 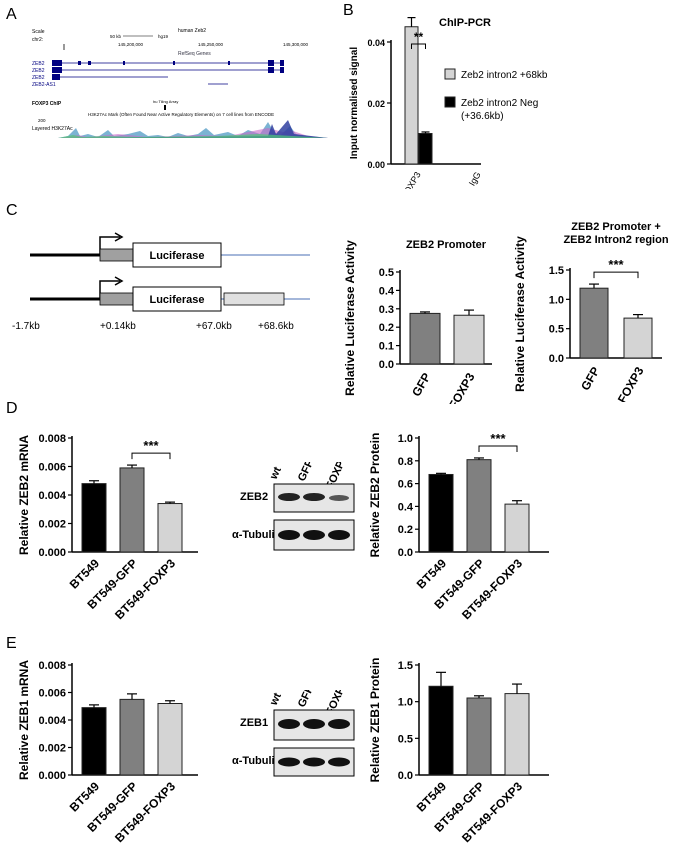 I want to click on panel-letter-a: A, so click(x=11, y=14).